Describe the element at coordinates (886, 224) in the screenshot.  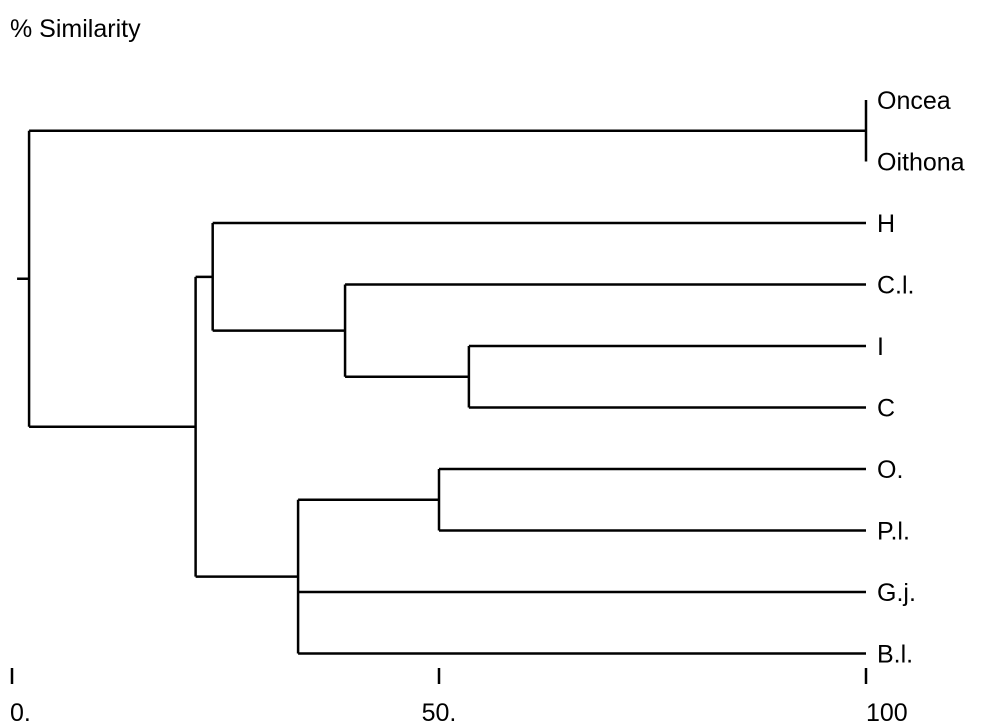
I see `leaf-label: H` at that location.